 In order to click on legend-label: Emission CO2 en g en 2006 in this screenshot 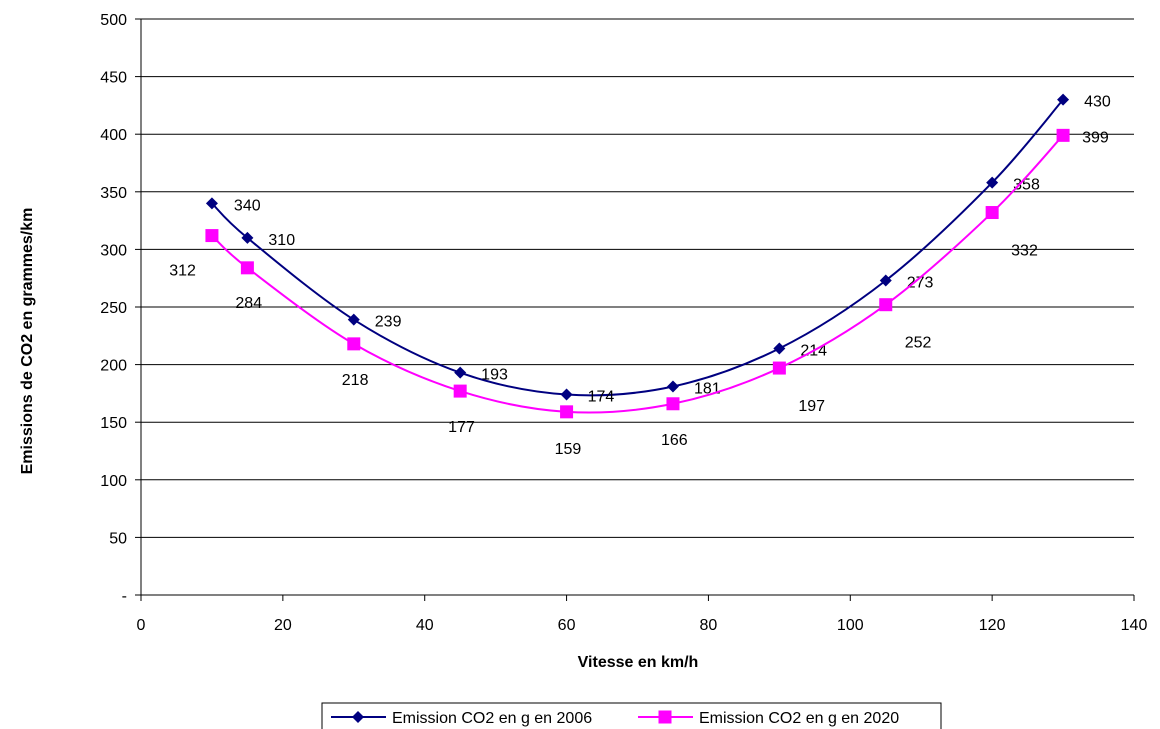, I will do `click(492, 718)`.